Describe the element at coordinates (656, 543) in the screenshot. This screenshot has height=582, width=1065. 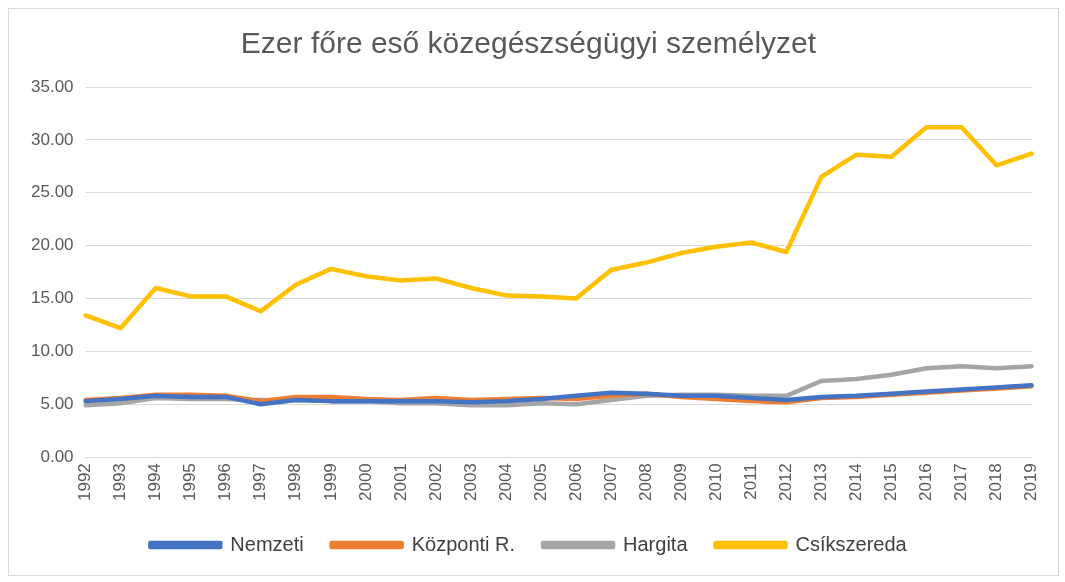
I see `legend-label: Hargita` at that location.